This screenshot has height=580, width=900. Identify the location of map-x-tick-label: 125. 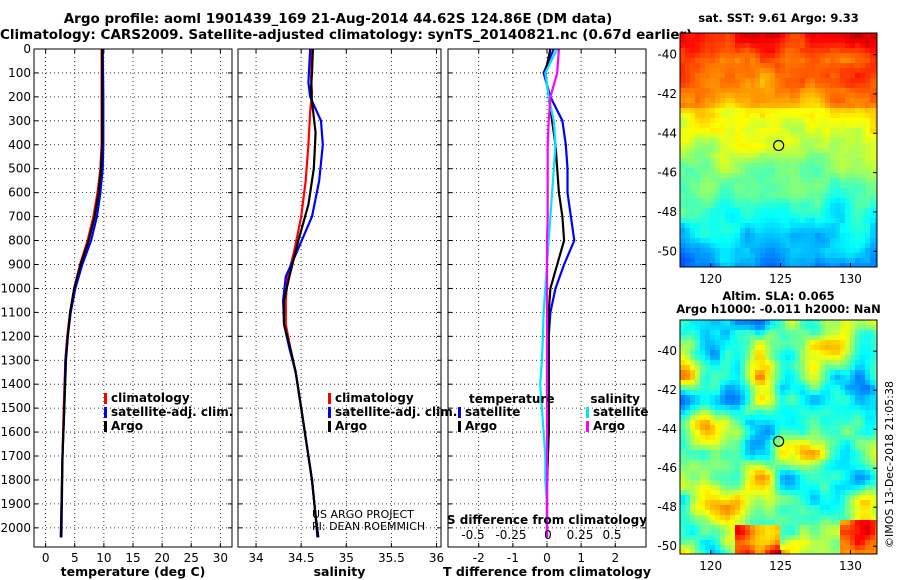
(780, 566).